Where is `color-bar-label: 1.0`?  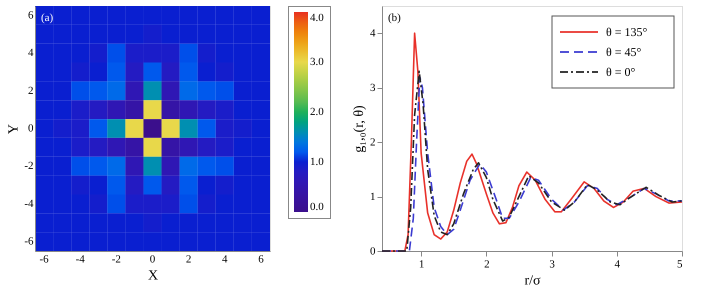 color-bar-label: 1.0 is located at coordinates (317, 162).